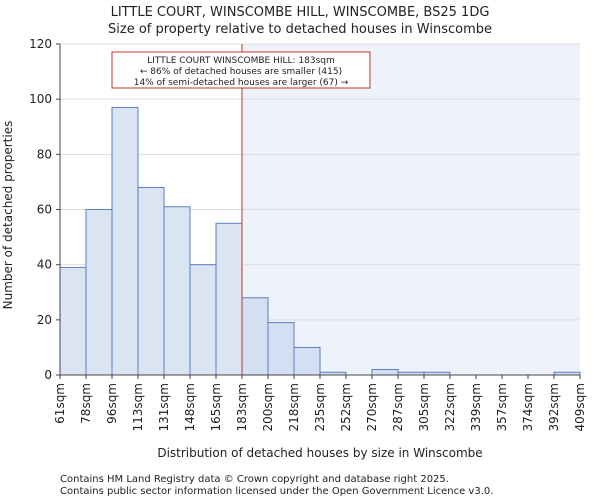 This screenshot has height=500, width=600. I want to click on bar-165sqm, so click(229, 299).